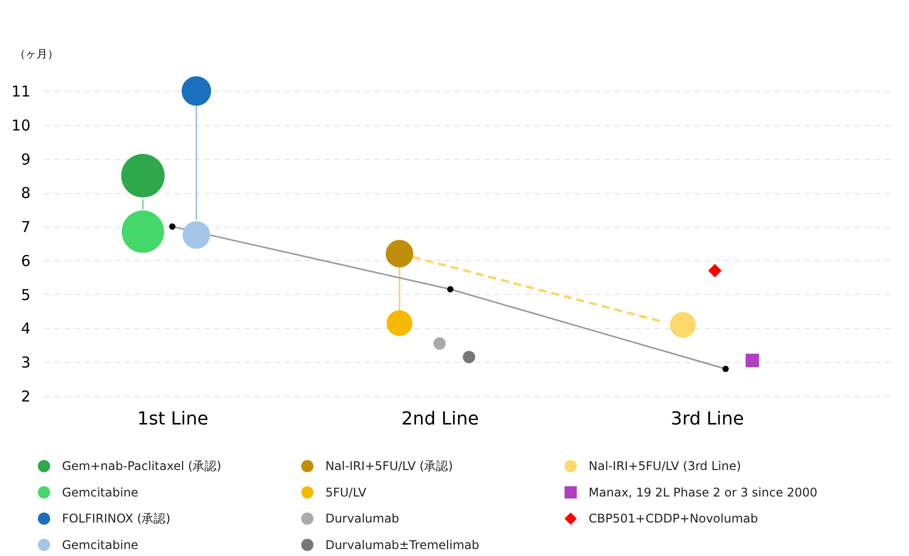 The width and height of the screenshot is (909, 556). What do you see at coordinates (362, 519) in the screenshot?
I see `legend-label: Durvalumab` at bounding box center [362, 519].